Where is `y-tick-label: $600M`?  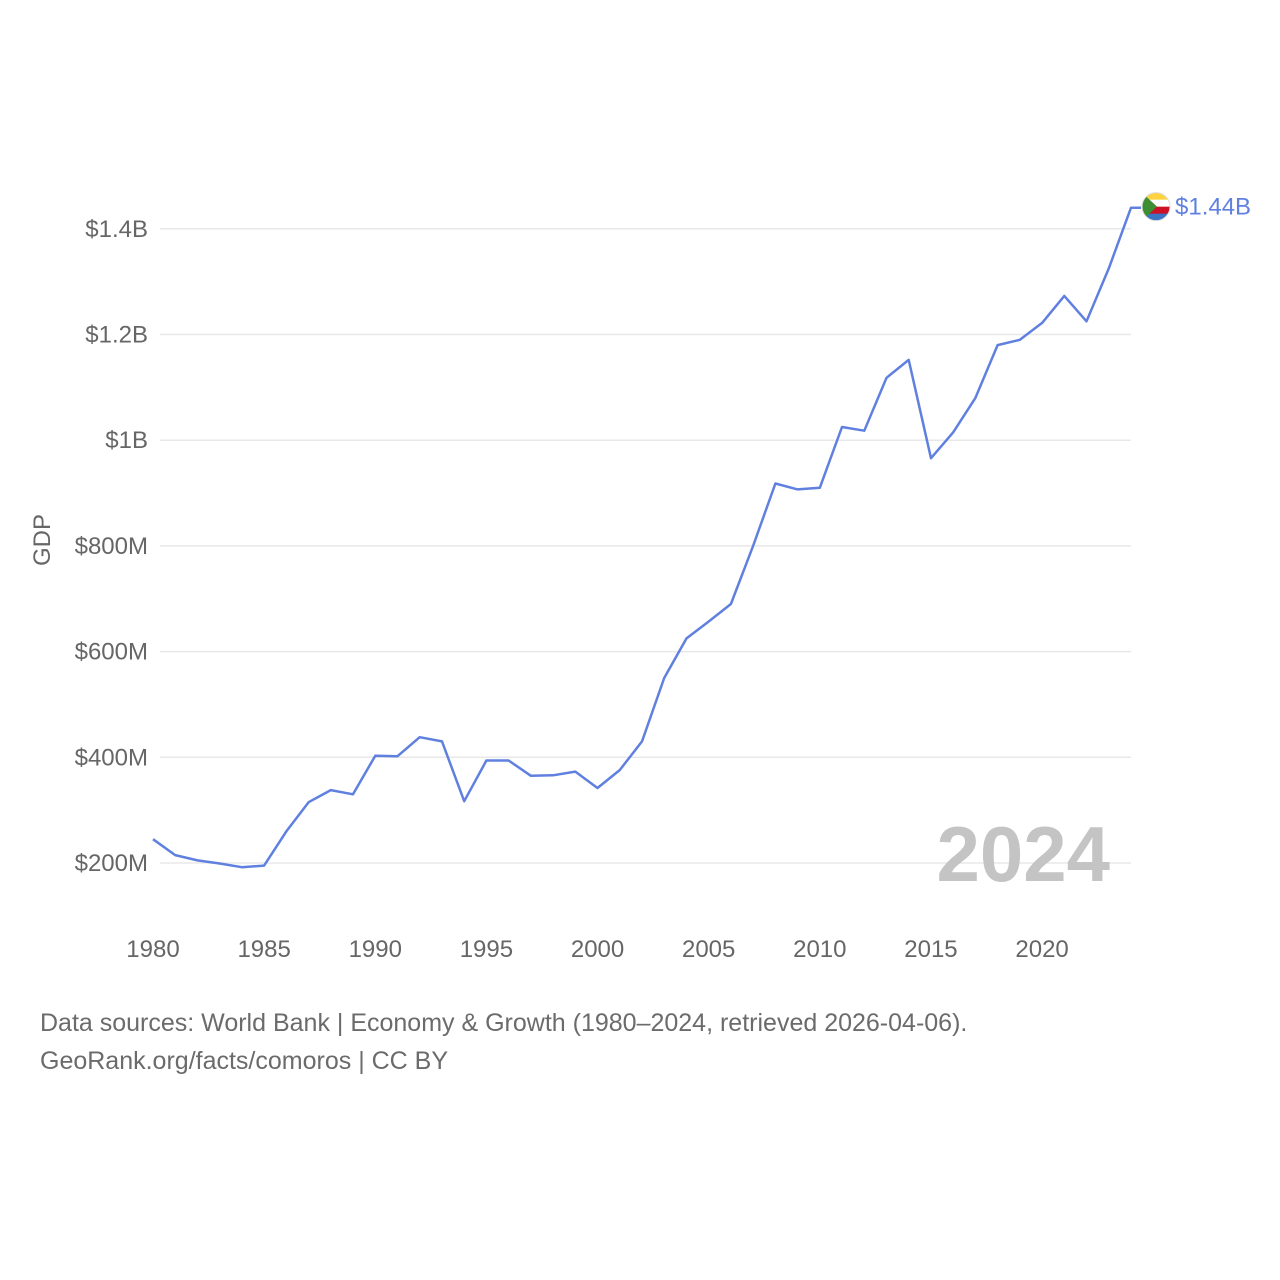
y-tick-label: $600M is located at coordinates (111, 652).